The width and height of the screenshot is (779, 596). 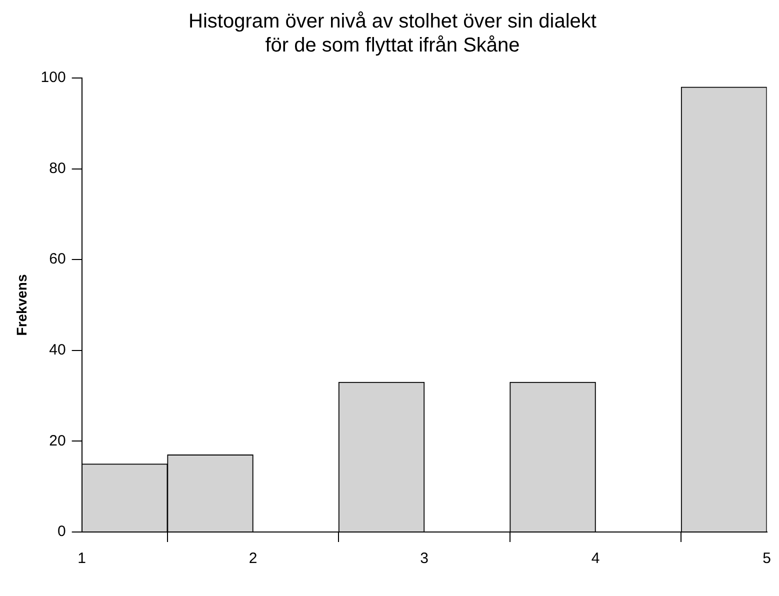 I want to click on y-tick-label: 40, so click(x=57, y=350).